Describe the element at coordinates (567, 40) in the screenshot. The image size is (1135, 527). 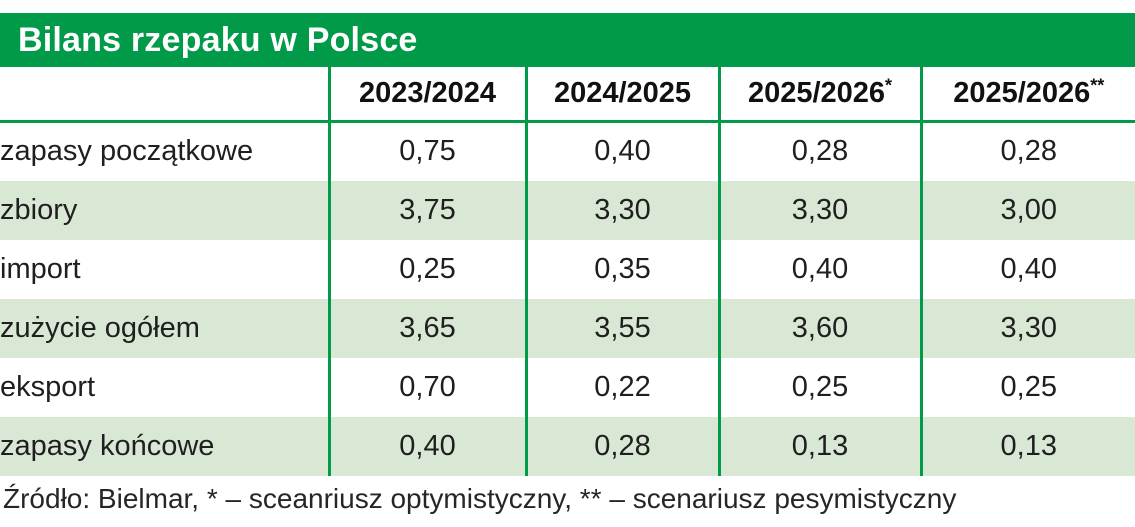
I see `table-title-bar: Bilans rzepaku w Polsce` at that location.